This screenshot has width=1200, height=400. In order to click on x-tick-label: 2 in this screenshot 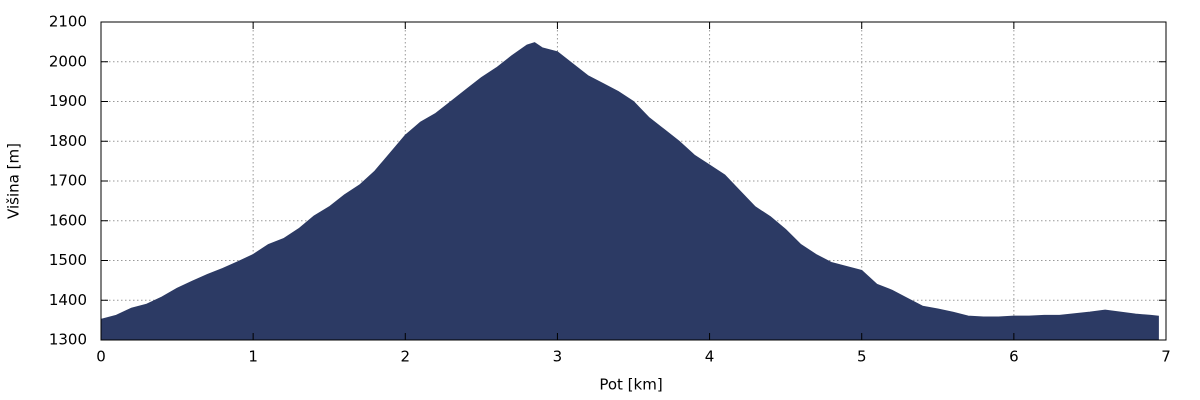, I will do `click(406, 357)`.